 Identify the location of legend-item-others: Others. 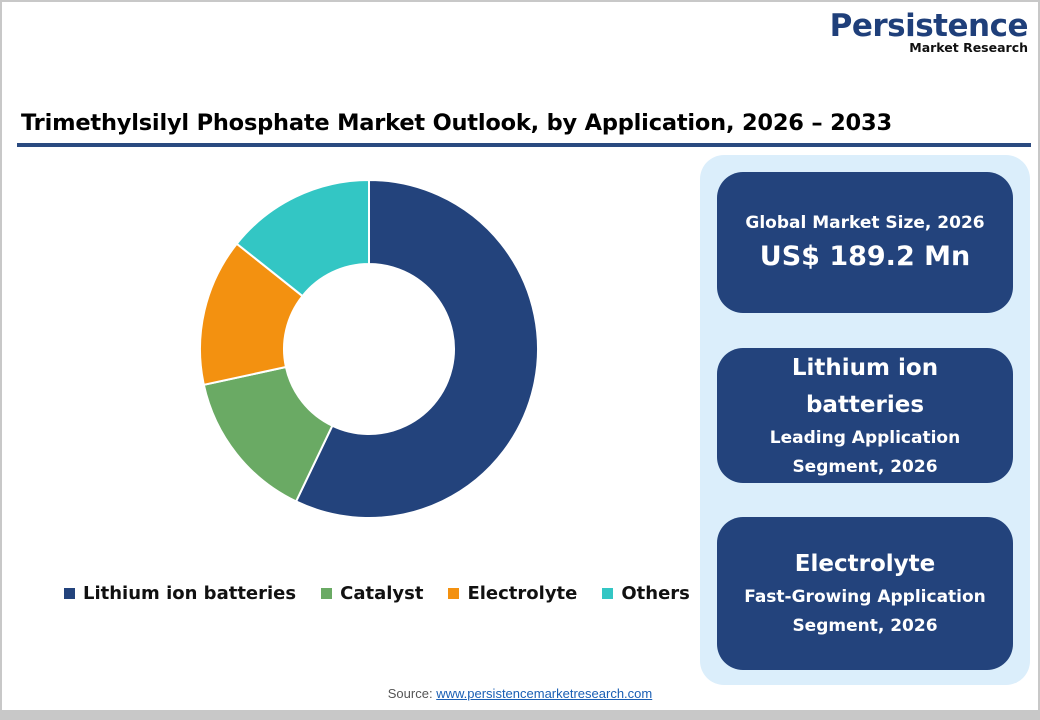
(646, 593).